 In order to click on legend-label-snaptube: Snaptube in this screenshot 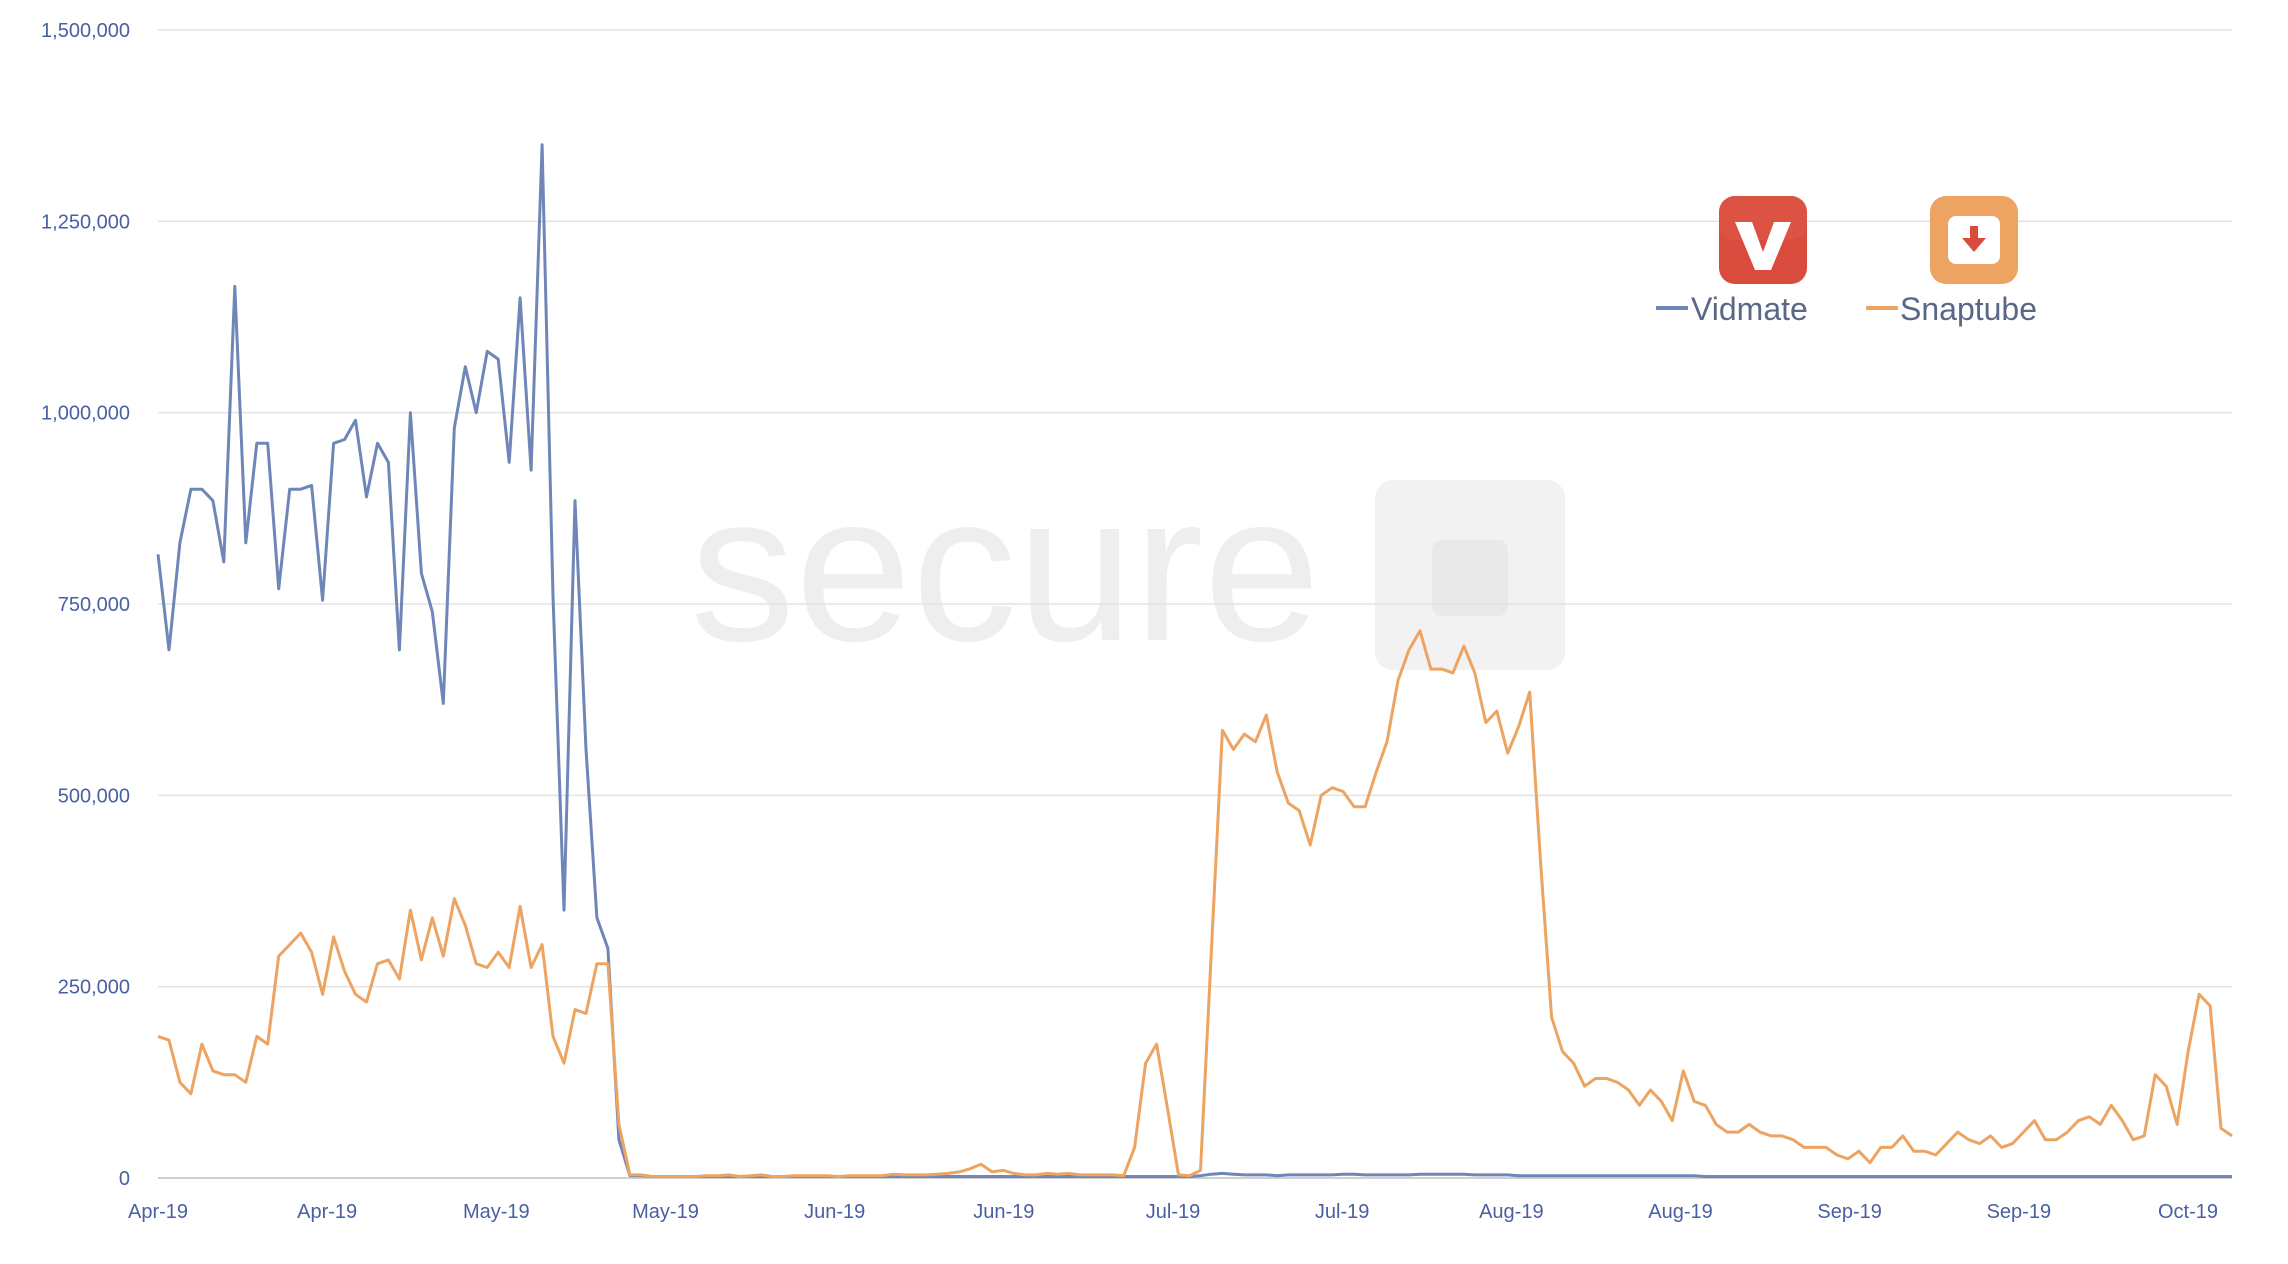, I will do `click(1968, 309)`.